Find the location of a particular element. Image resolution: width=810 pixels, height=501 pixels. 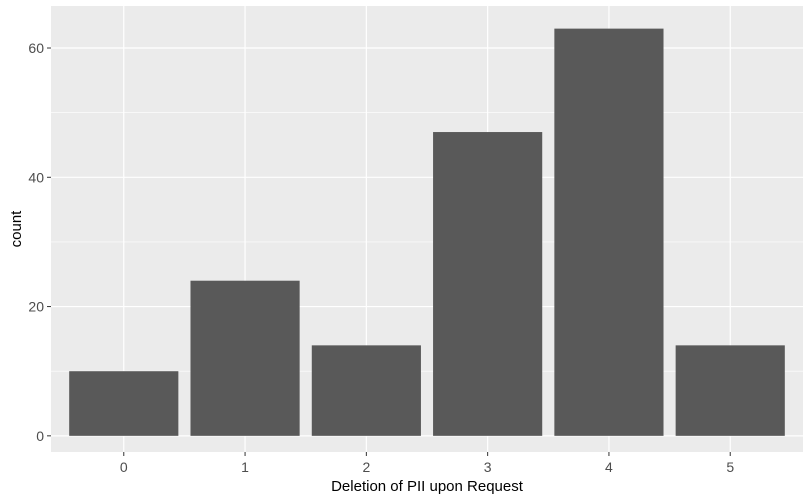

x-tick-label: 4 is located at coordinates (609, 467).